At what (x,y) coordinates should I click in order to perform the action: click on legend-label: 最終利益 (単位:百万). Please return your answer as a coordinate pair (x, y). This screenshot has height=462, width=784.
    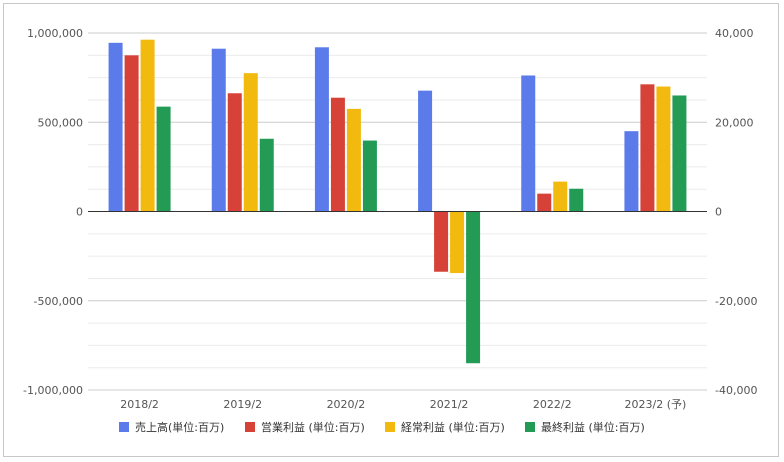
    Looking at the image, I should click on (593, 427).